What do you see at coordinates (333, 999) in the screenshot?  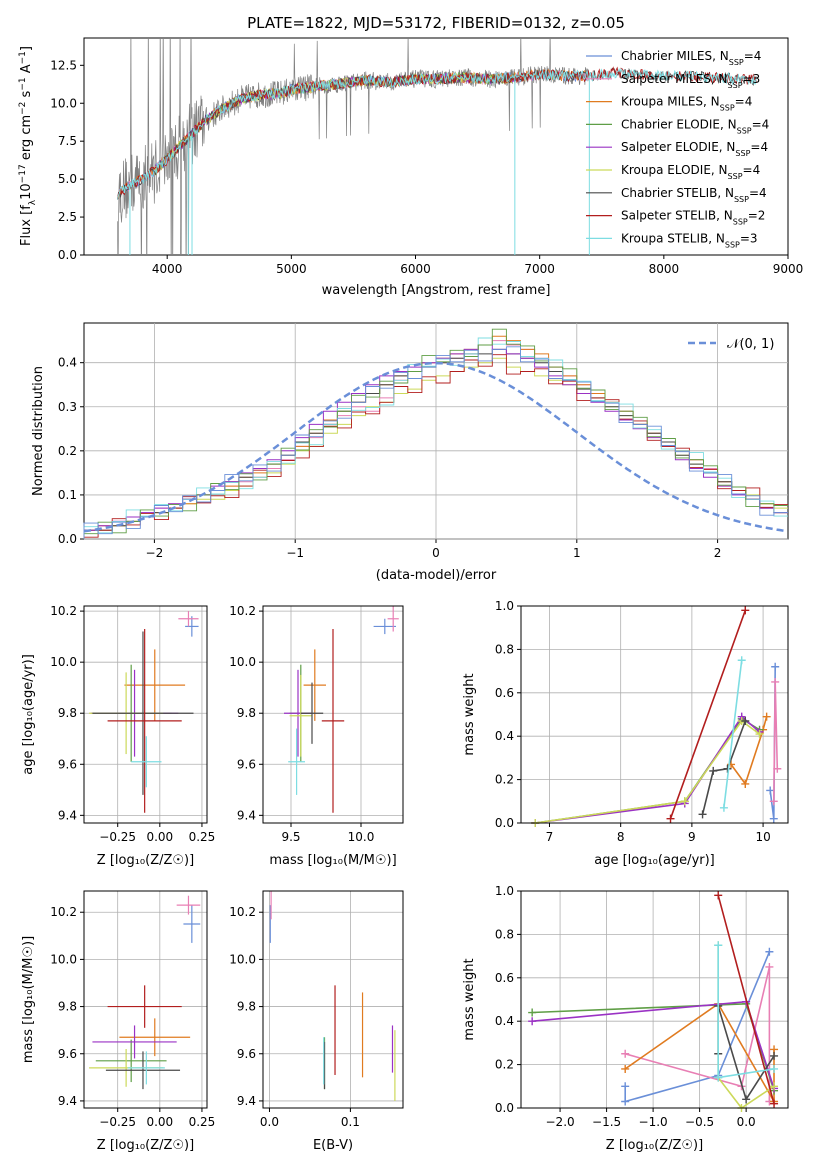 I see `mass-vs-ebv-axes` at bounding box center [333, 999].